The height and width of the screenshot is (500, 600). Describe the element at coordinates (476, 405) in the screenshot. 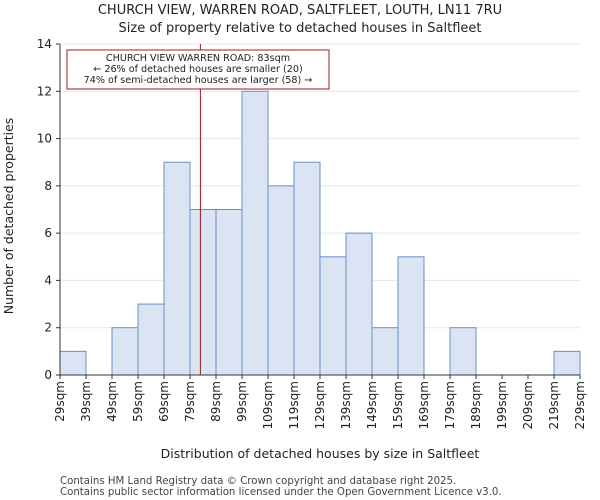

I see `x-tick-label: 189sqm` at that location.